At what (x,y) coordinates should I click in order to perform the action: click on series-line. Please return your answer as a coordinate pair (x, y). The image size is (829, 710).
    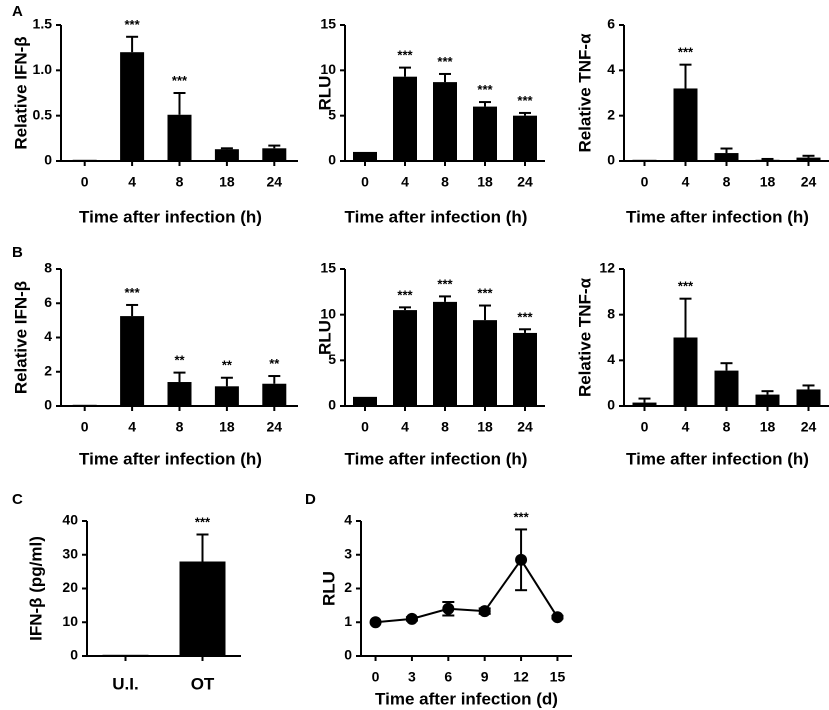
    Looking at the image, I should click on (467, 591).